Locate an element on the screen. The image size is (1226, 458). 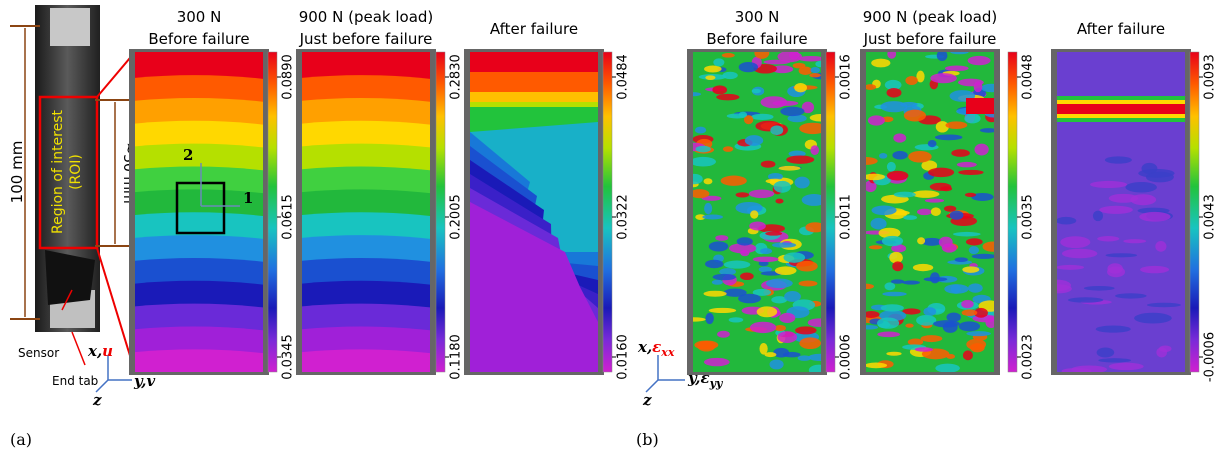
field-content is located at coordinates (366, 212).